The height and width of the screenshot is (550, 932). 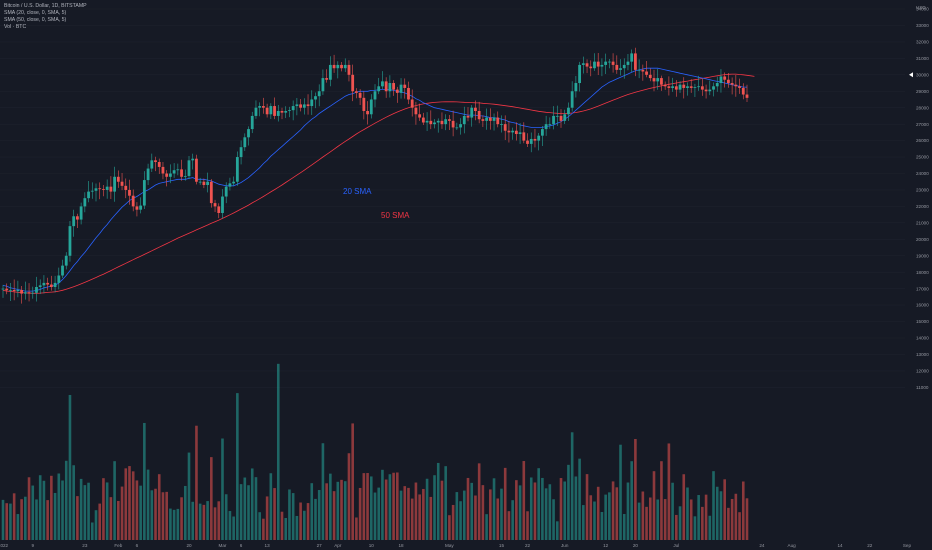 What do you see at coordinates (449, 545) in the screenshot?
I see `time-tick-label: May` at bounding box center [449, 545].